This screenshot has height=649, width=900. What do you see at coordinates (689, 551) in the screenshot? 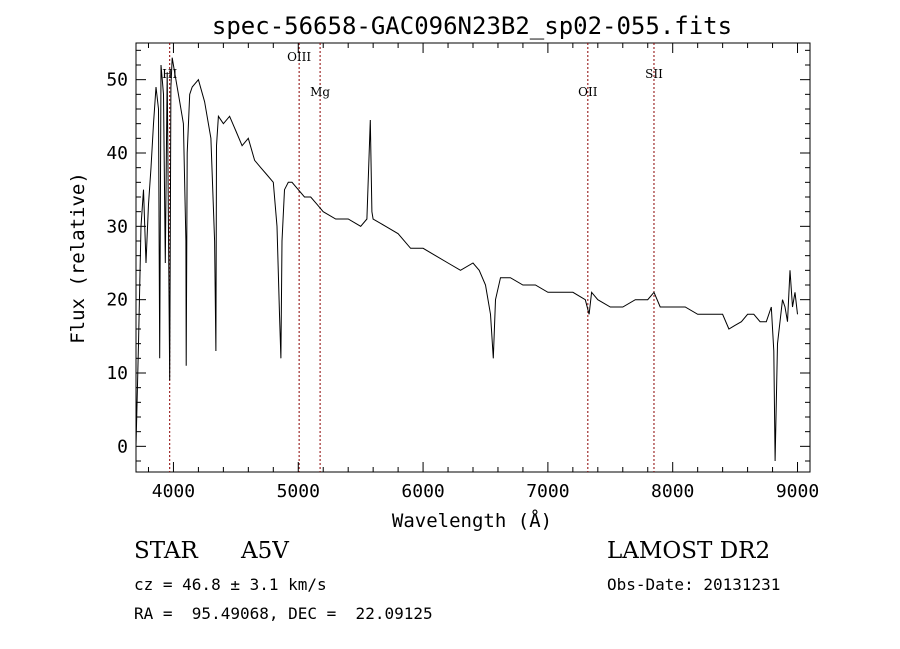
I see `survey-label: LAMOST DR2` at bounding box center [689, 551].